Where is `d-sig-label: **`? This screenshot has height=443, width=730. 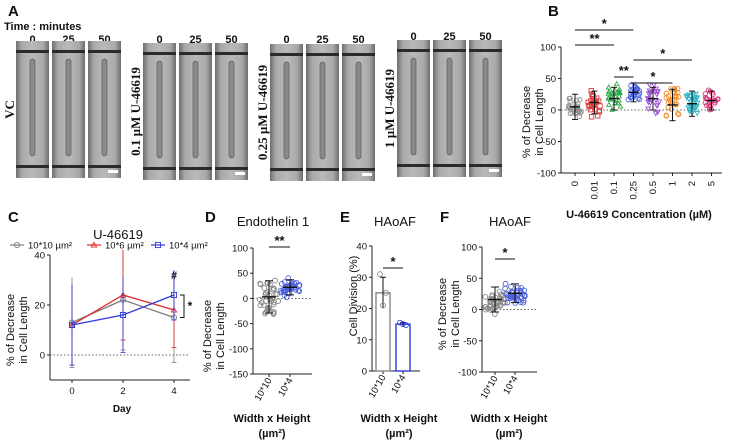 d-sig-label: ** is located at coordinates (279, 240).